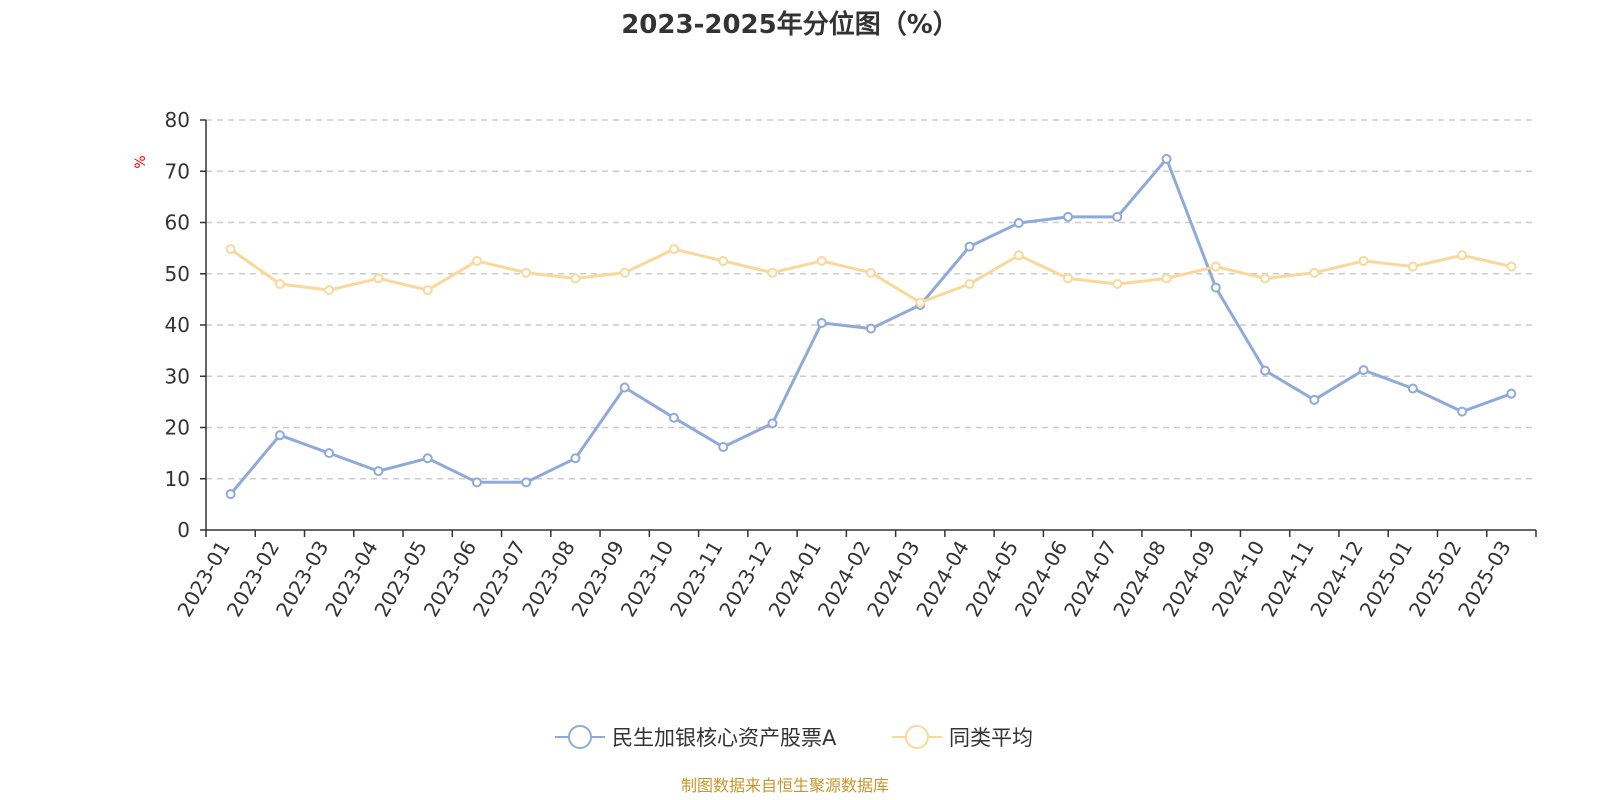  I want to click on y-tick-label: 40, so click(177, 325).